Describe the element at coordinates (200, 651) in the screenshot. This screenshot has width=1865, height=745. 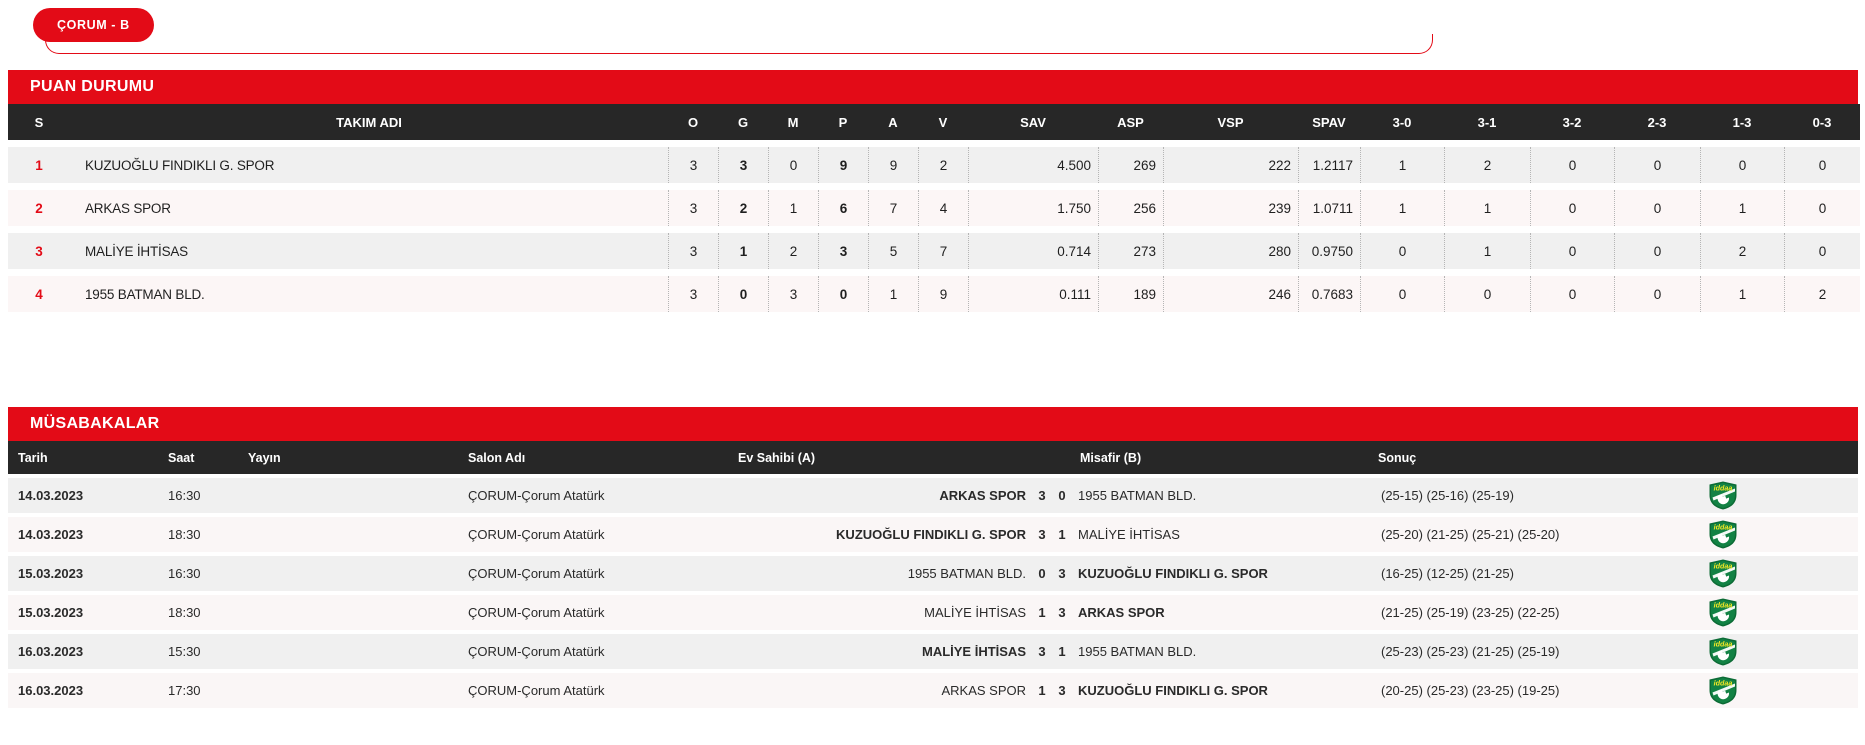
I see `match-time: 15:30` at that location.